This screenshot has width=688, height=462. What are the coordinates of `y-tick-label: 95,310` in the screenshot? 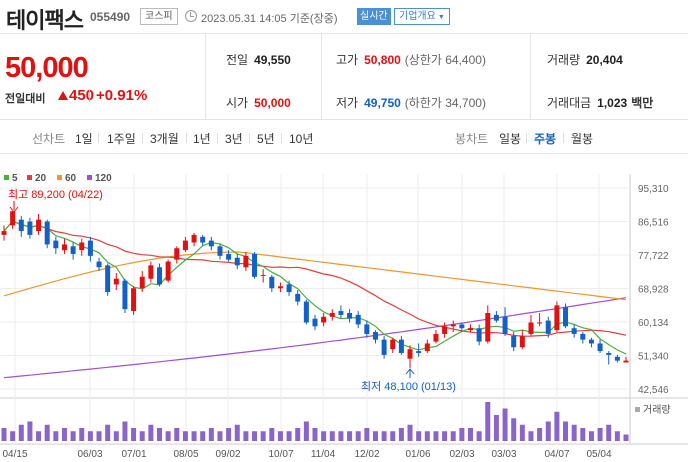 It's located at (653, 189).